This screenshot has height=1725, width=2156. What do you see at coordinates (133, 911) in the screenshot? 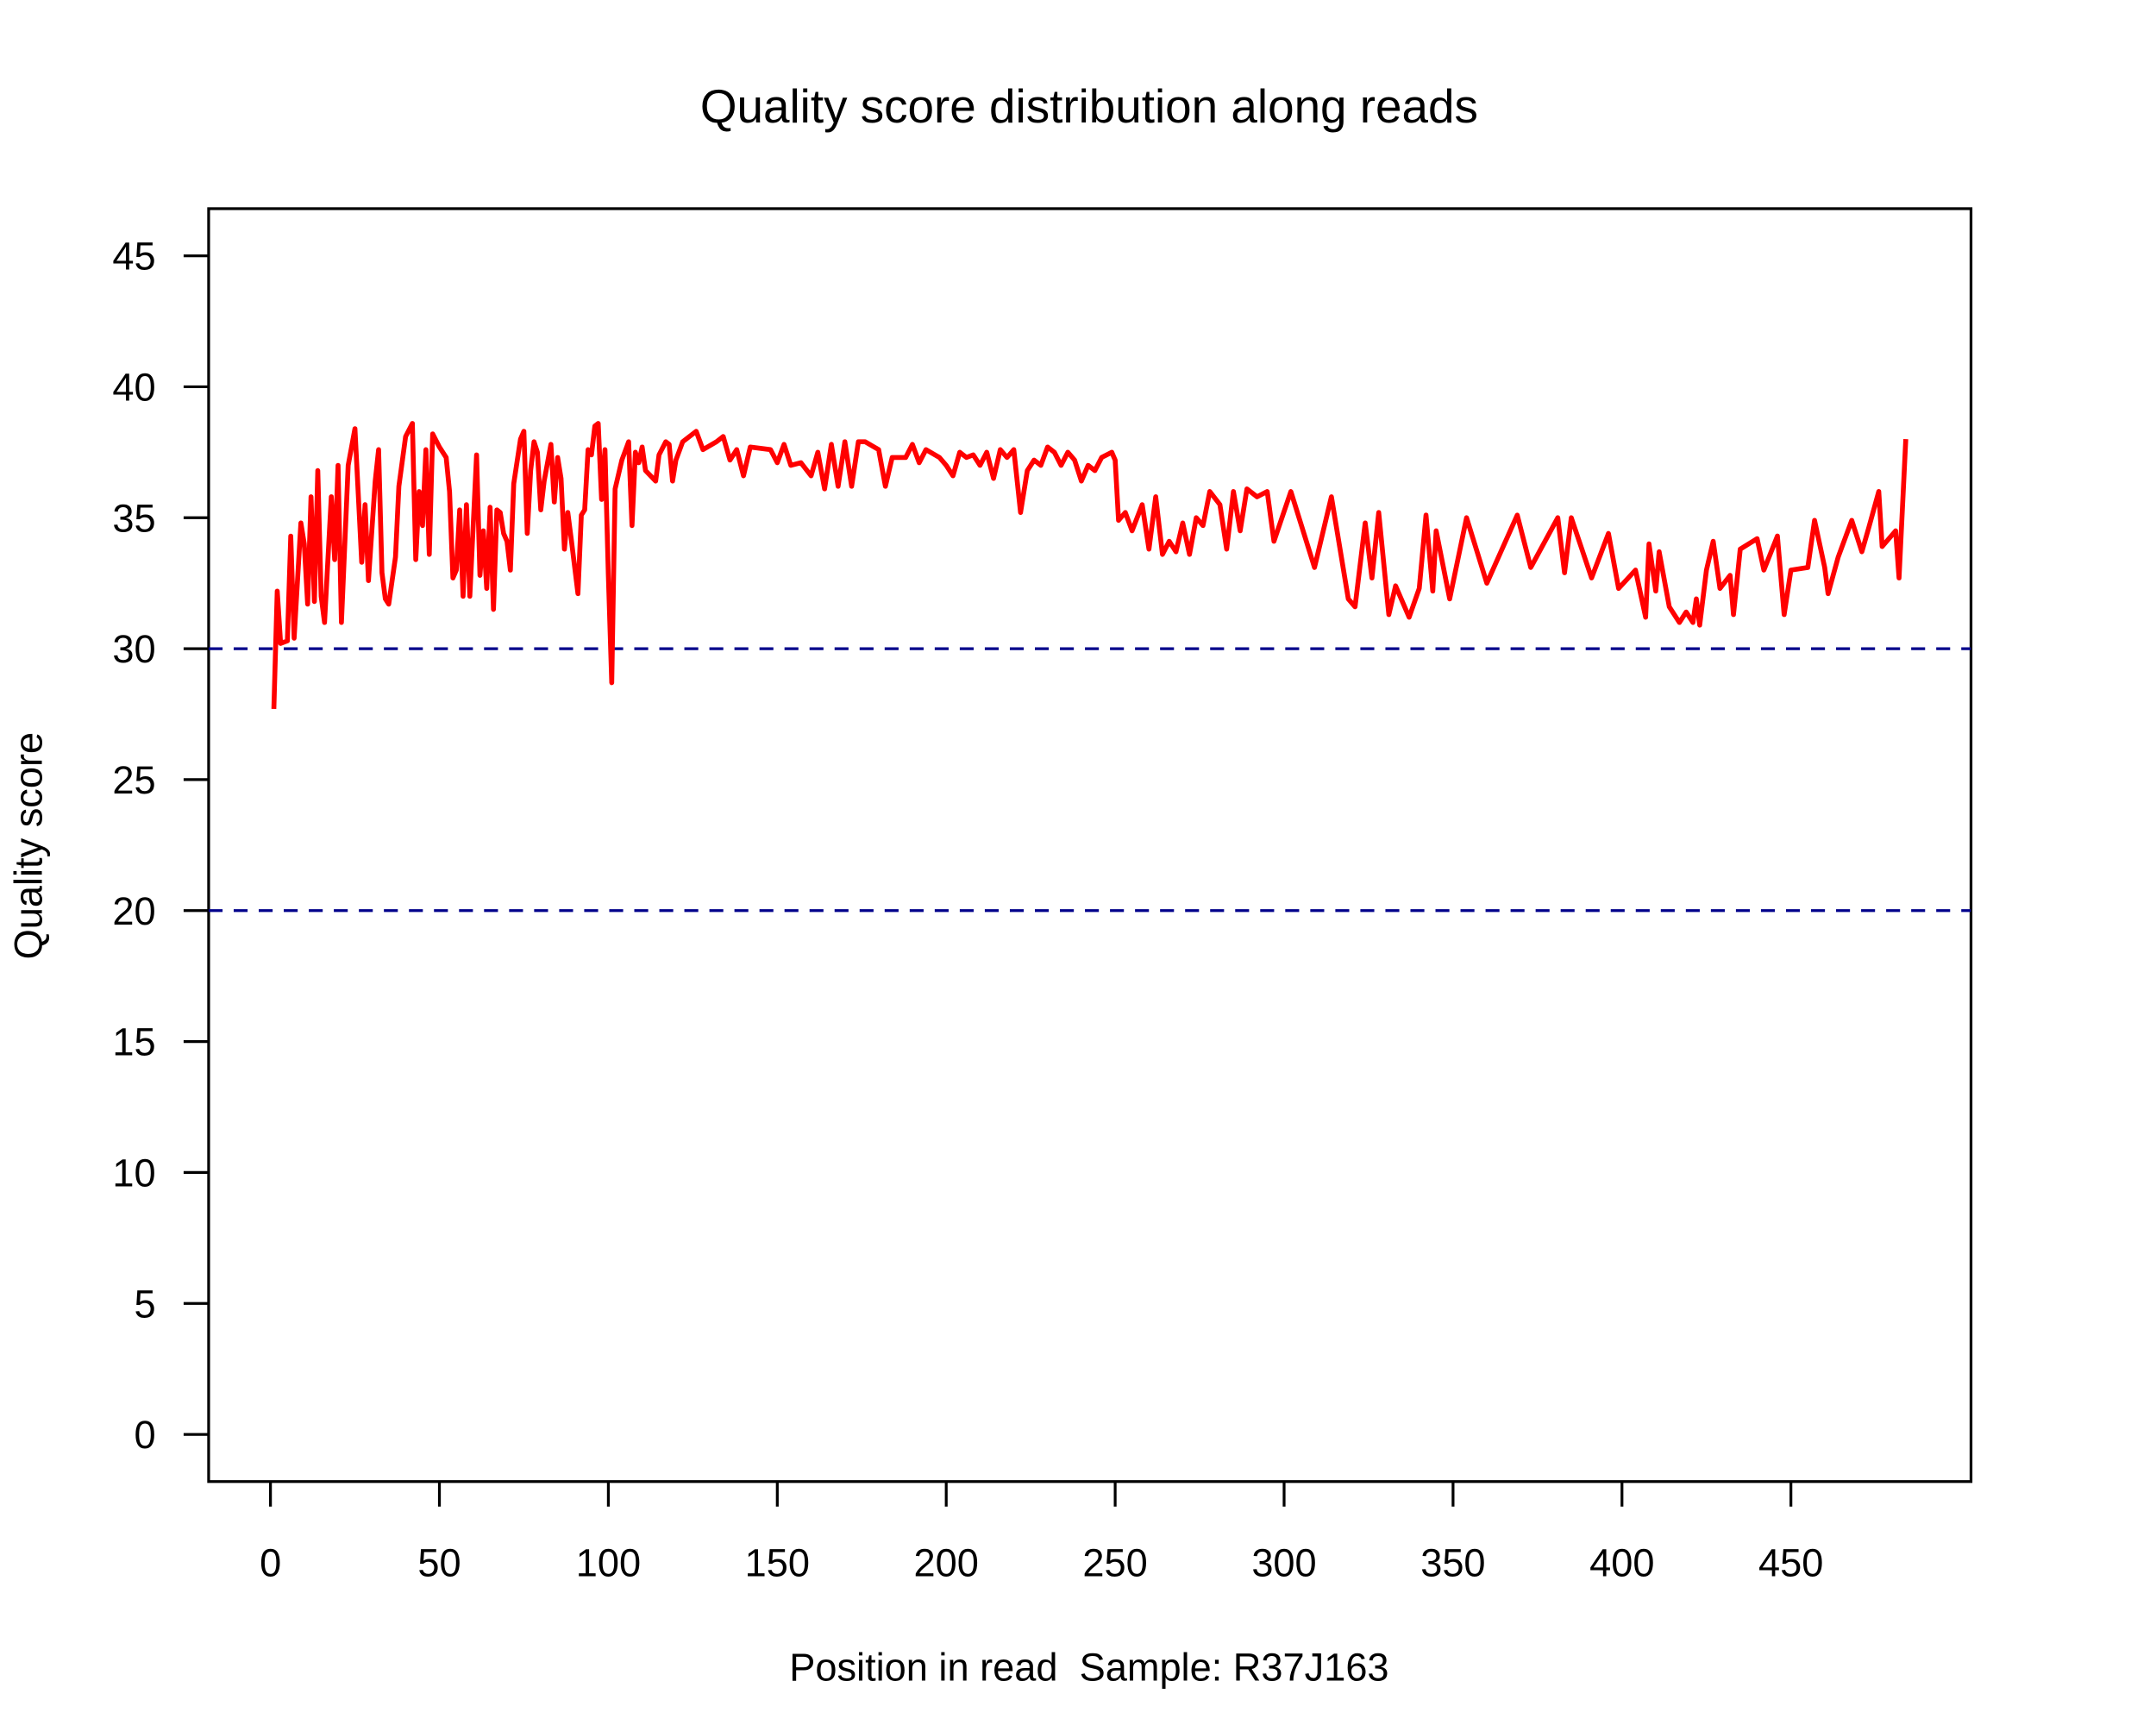
I see `y-tick-label: 20` at bounding box center [133, 911].